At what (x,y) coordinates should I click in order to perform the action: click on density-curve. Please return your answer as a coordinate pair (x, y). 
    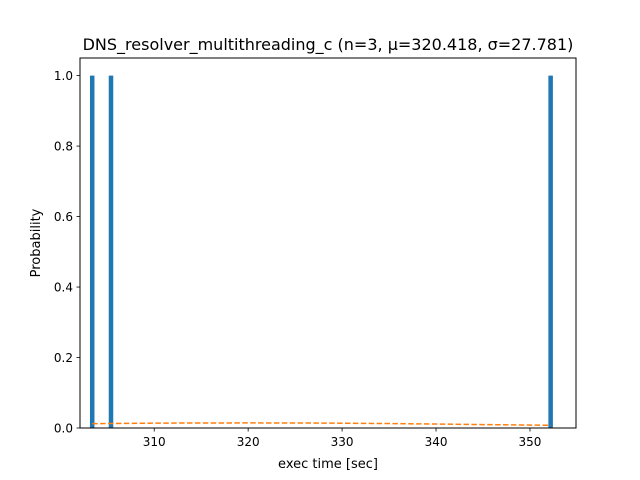
    Looking at the image, I should click on (321, 424).